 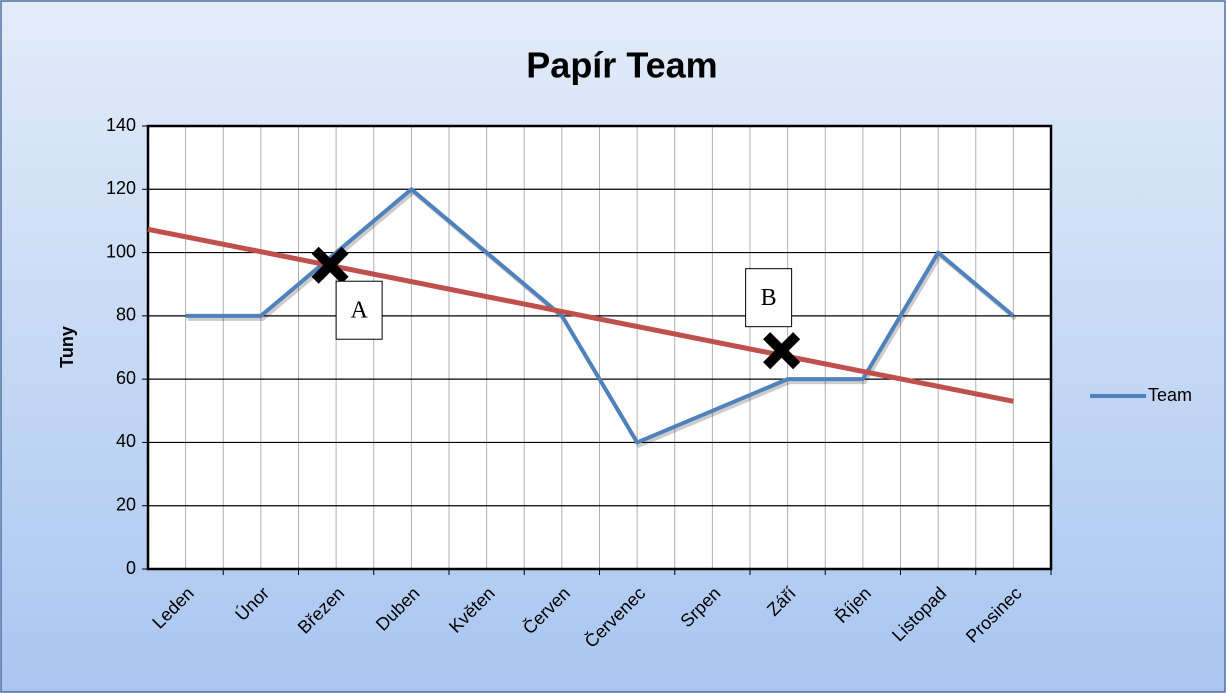 What do you see at coordinates (67, 347) in the screenshot?
I see `y-axis-label: Tuny` at bounding box center [67, 347].